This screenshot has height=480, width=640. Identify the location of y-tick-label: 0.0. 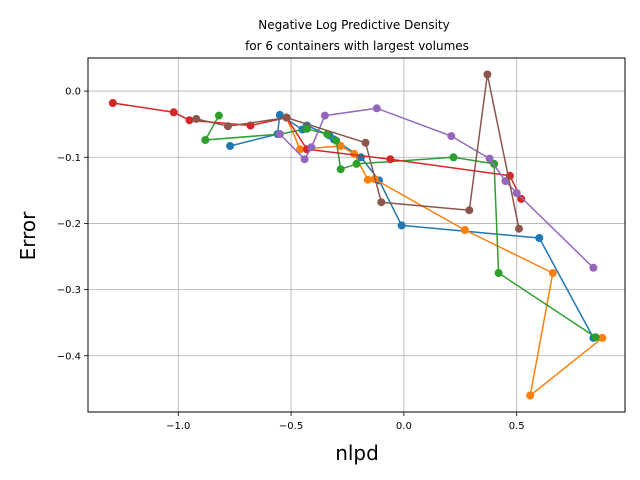
(73, 92).